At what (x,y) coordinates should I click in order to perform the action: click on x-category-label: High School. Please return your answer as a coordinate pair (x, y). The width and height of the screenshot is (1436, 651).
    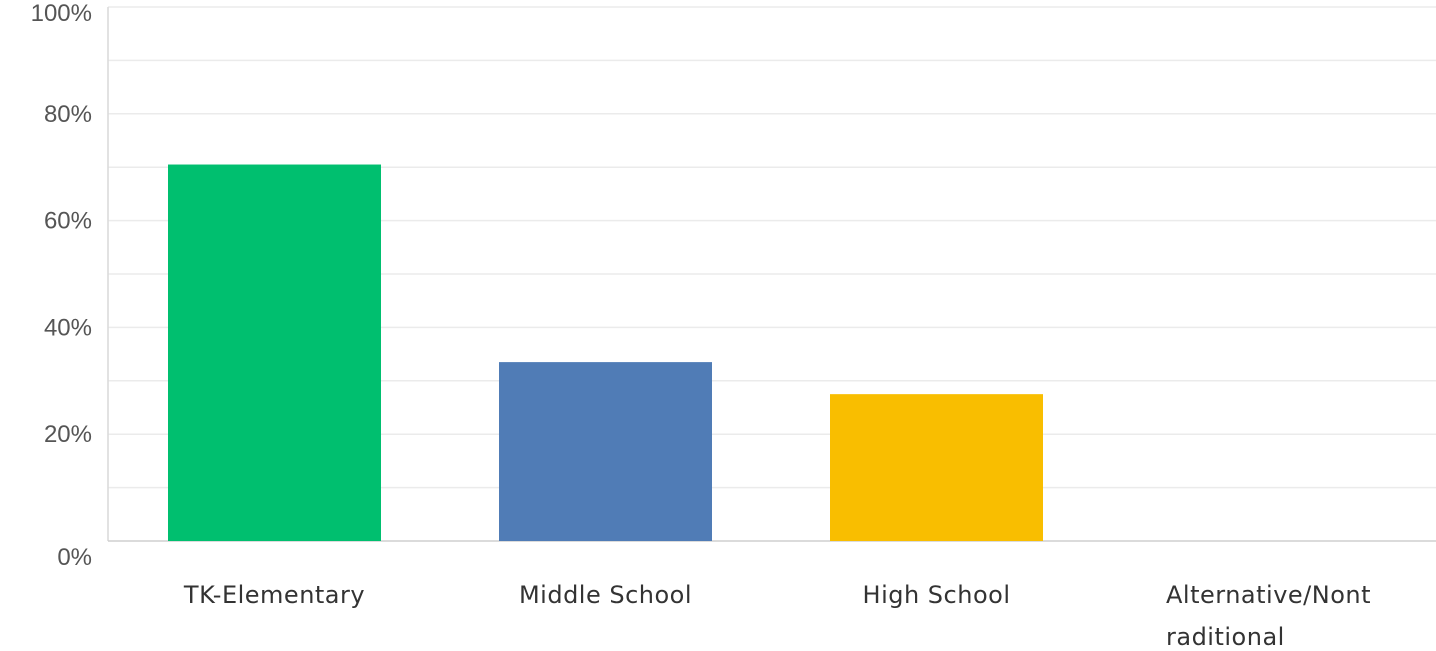
    Looking at the image, I should click on (937, 595).